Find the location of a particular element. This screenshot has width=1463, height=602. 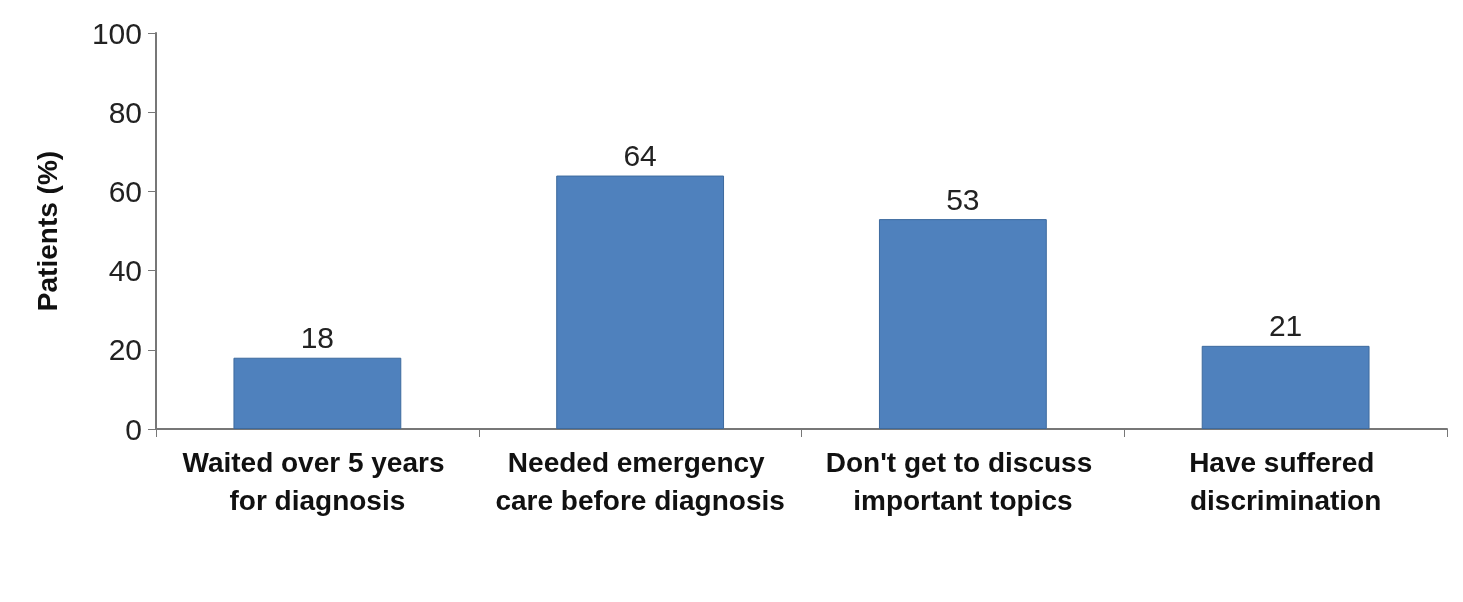

y-tick-label: 20 is located at coordinates (125, 350).